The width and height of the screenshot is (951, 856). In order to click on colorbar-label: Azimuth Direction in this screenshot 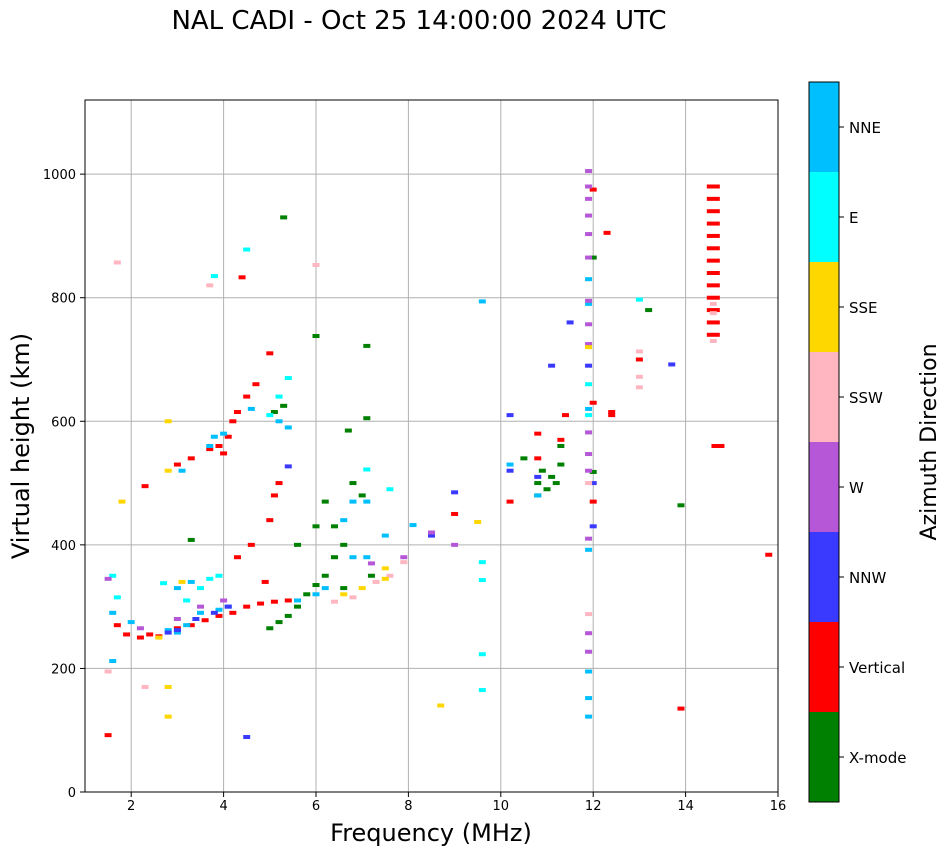, I will do `click(929, 441)`.